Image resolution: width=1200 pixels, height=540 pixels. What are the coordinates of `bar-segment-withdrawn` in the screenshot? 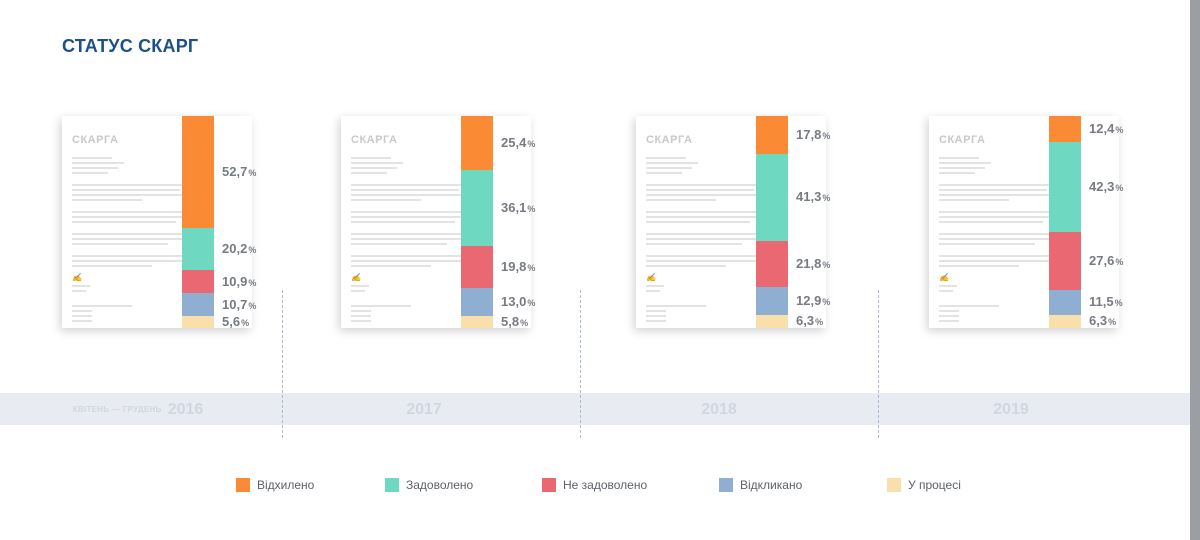 It's located at (477, 302).